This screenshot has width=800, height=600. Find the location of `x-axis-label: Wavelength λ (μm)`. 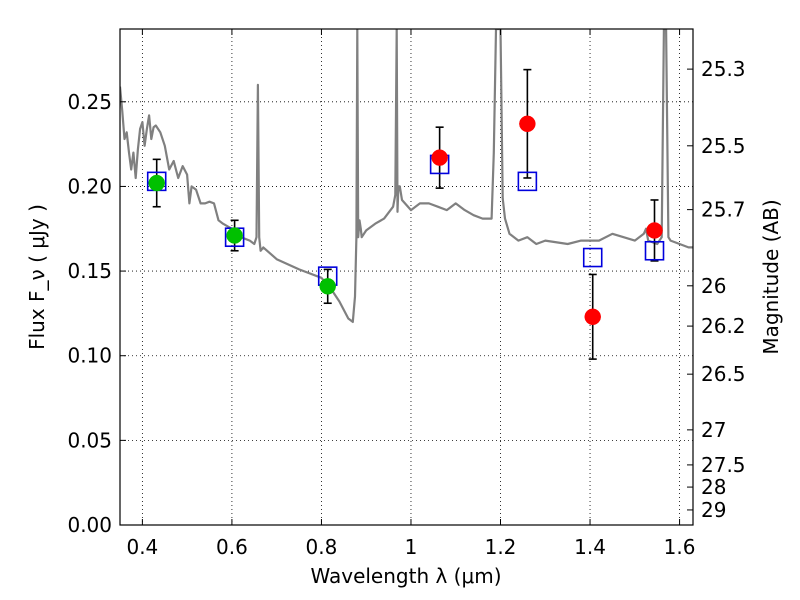

x-axis-label: Wavelength λ (μm) is located at coordinates (405, 576).